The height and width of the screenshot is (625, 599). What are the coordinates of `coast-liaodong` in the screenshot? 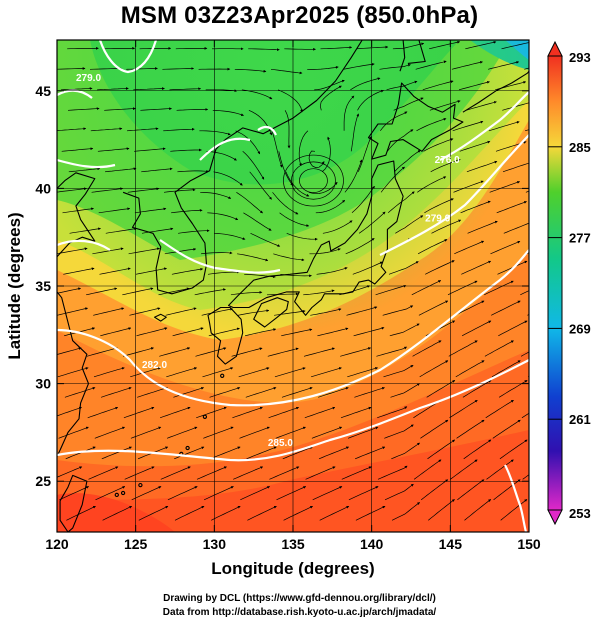 It's located at (76, 215).